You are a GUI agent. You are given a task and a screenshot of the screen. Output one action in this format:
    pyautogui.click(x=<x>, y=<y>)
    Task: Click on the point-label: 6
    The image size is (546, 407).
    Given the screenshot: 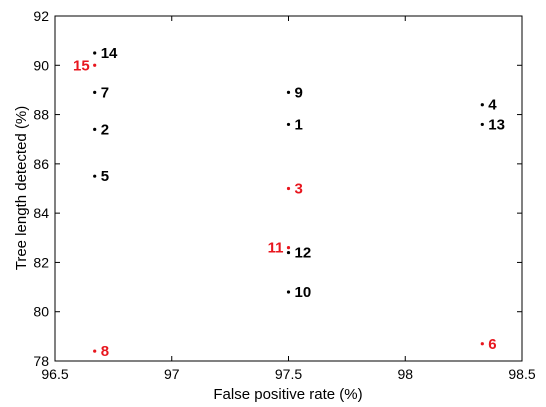 What is the action you would take?
    pyautogui.click(x=492, y=344)
    